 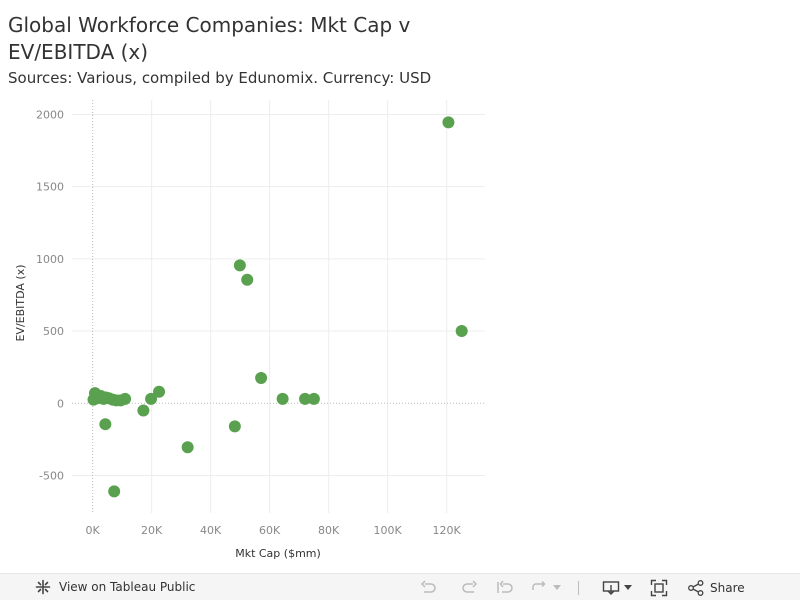 I want to click on view-on-tableau-label: View on Tableau Public, so click(x=127, y=587).